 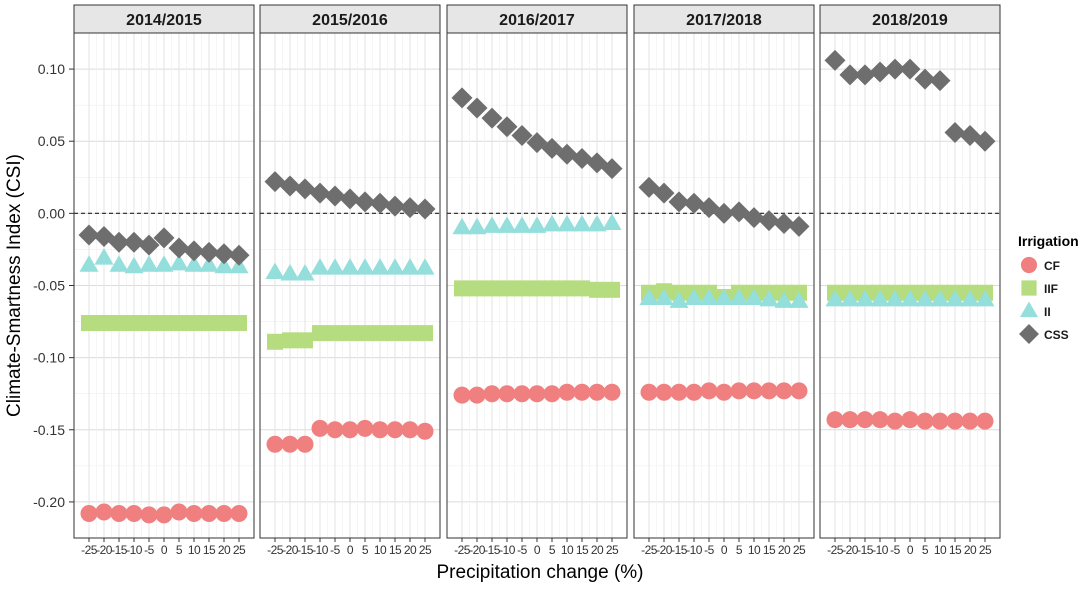 I want to click on x-tick-label: -20, so click(x=477, y=550).